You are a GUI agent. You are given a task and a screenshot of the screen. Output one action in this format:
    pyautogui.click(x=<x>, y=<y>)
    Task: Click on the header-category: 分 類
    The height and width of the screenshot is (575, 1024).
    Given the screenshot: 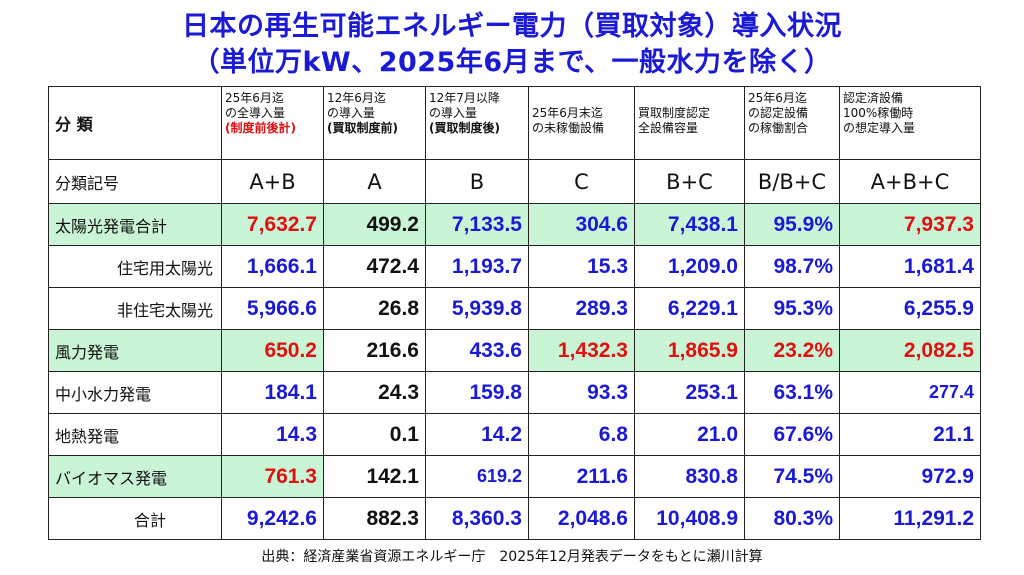 What is the action you would take?
    pyautogui.click(x=135, y=123)
    